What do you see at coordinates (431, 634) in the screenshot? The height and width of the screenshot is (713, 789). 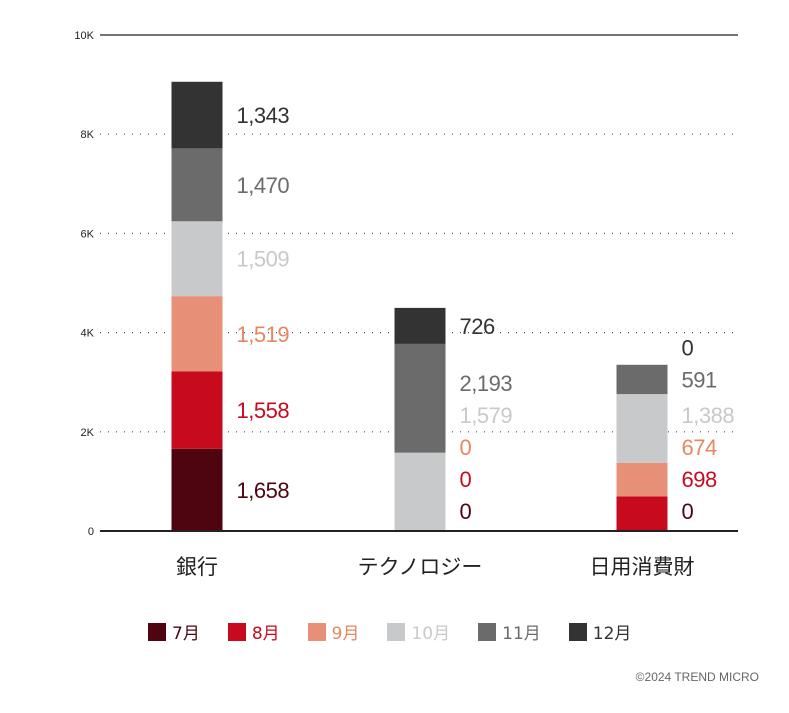 I see `legend-label: 10月` at bounding box center [431, 634].